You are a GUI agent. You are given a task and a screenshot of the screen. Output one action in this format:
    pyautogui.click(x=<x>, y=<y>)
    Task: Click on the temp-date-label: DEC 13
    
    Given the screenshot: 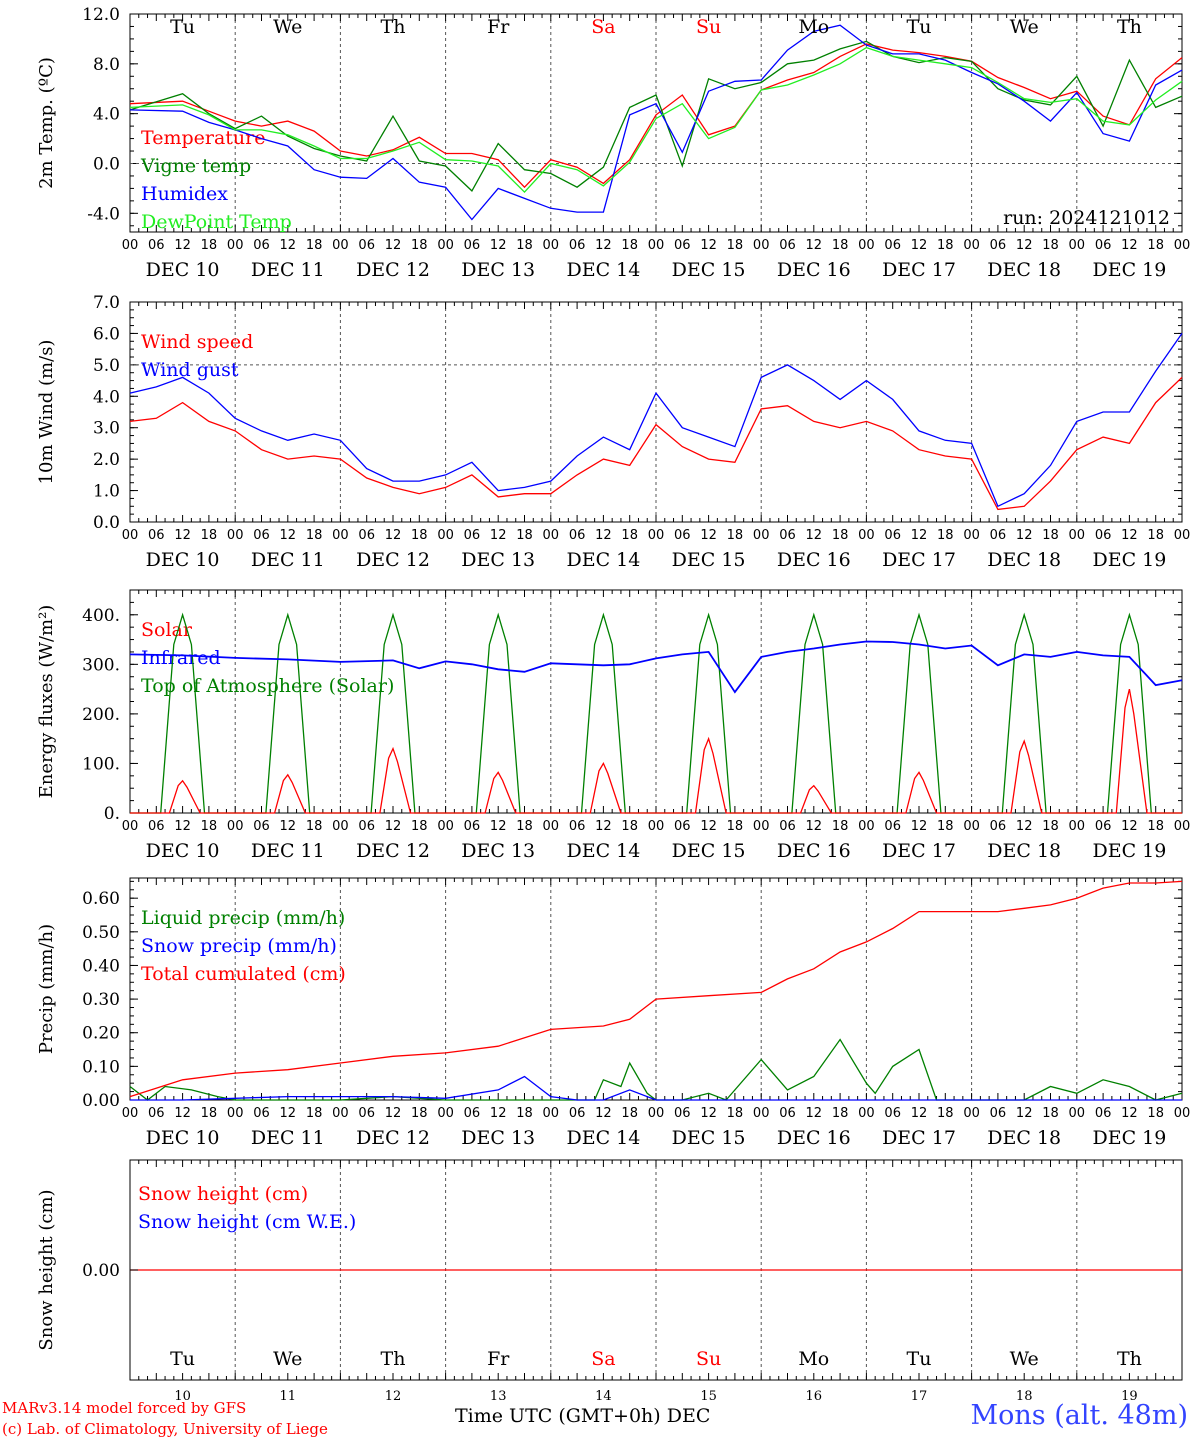 What is the action you would take?
    pyautogui.click(x=498, y=270)
    